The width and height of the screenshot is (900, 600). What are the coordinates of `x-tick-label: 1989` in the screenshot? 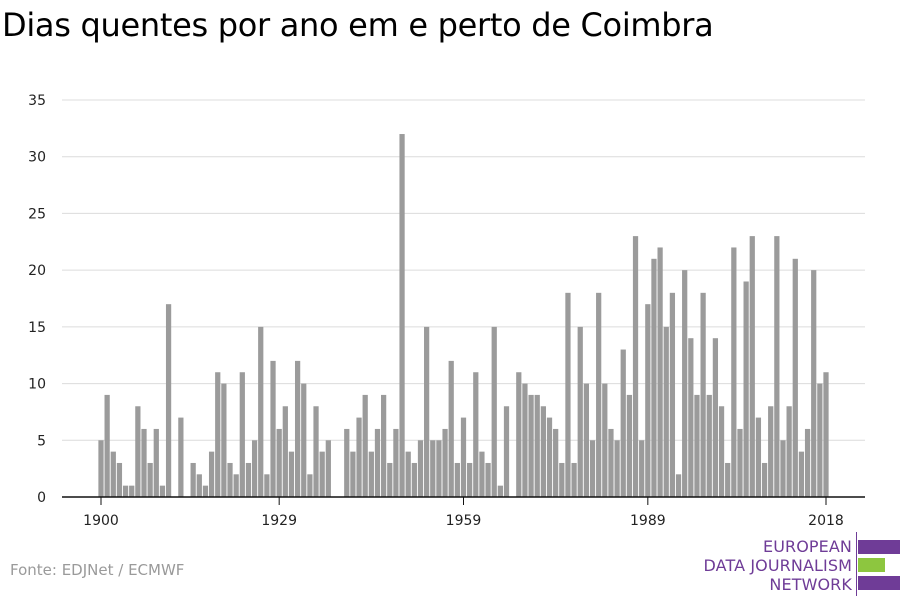 It's located at (648, 521).